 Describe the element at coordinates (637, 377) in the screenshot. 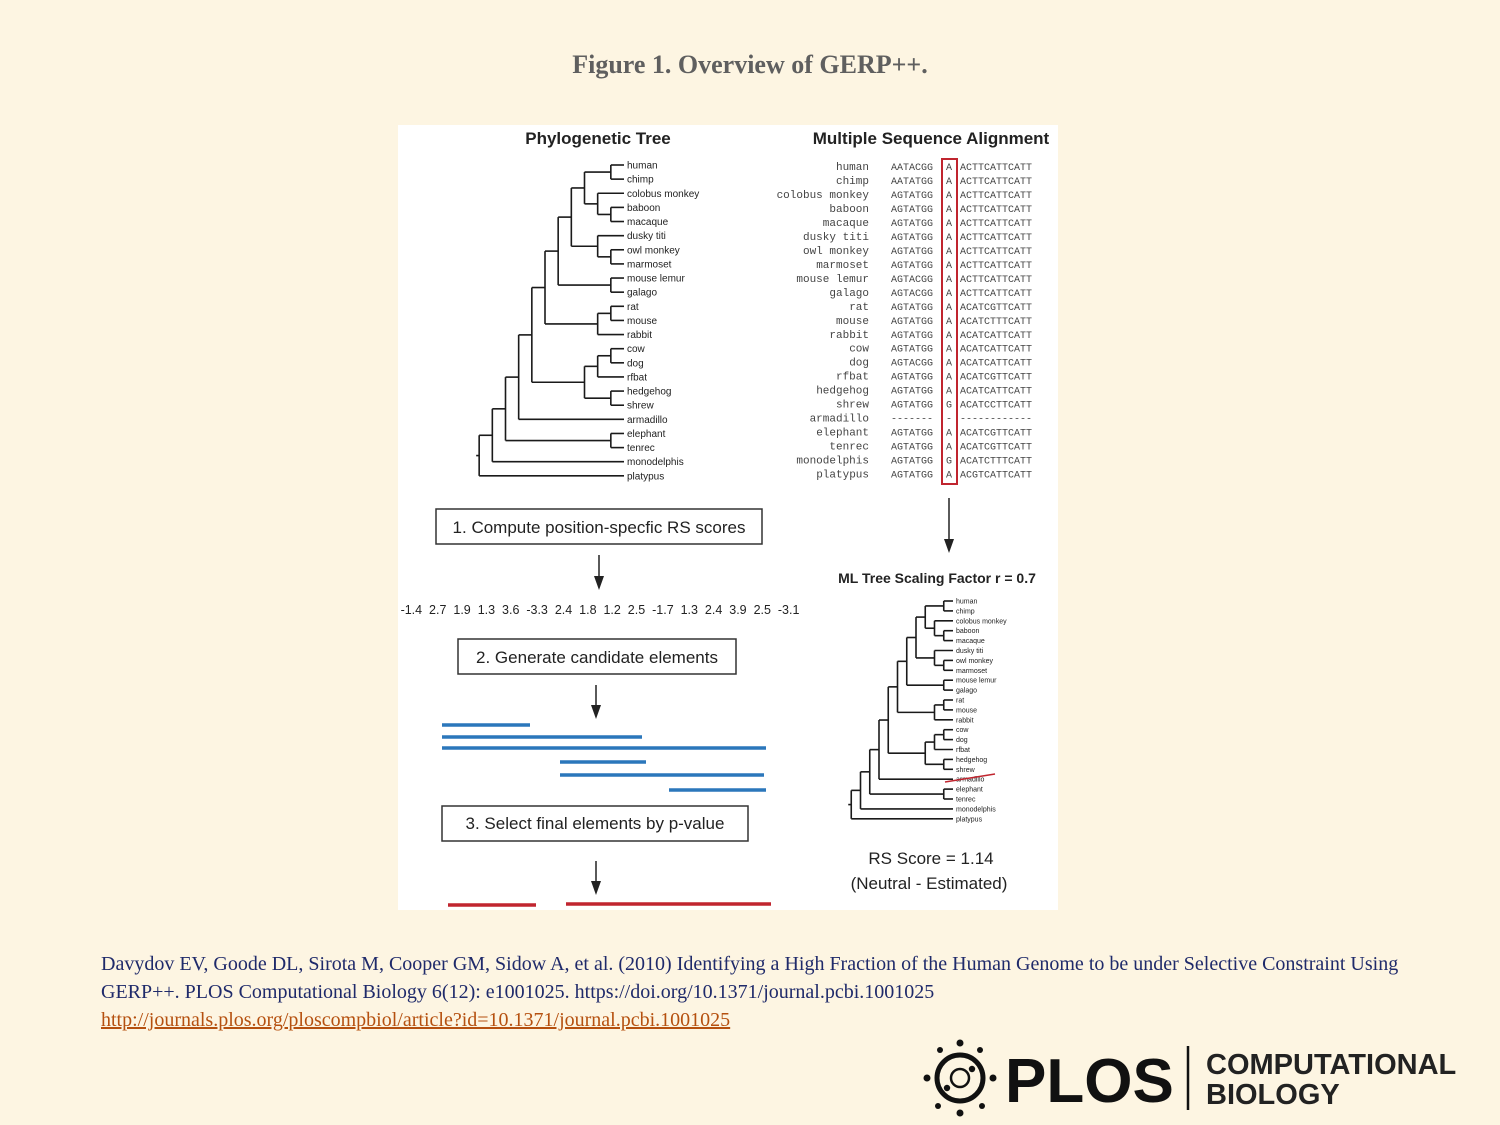

I see `species-label: rfbat` at that location.